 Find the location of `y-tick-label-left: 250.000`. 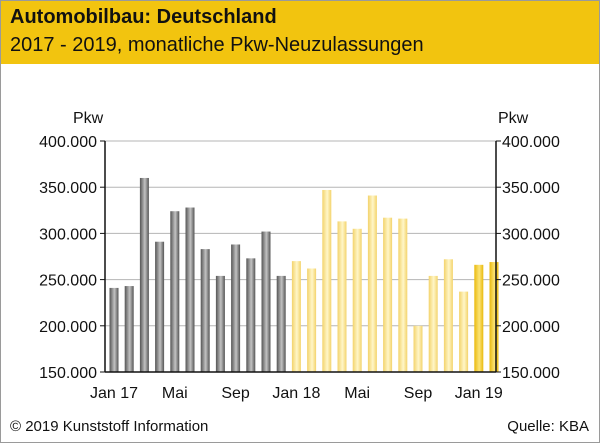

y-tick-label-left: 250.000 is located at coordinates (68, 281).